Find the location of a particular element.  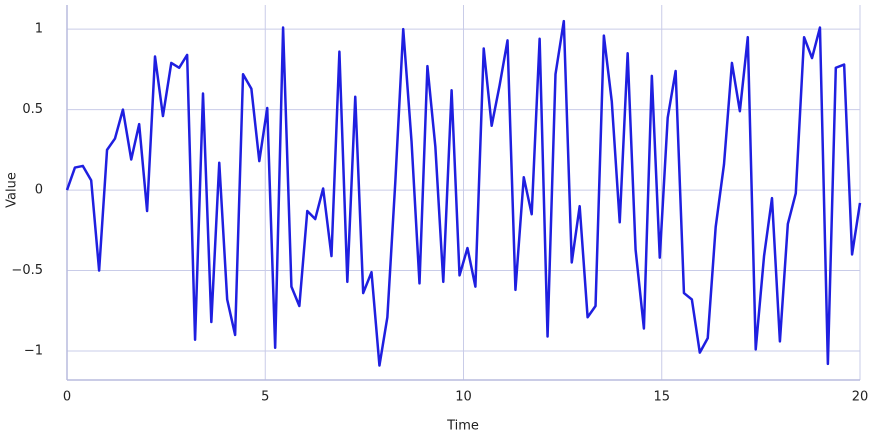

x-tick-label: 5 is located at coordinates (265, 397).